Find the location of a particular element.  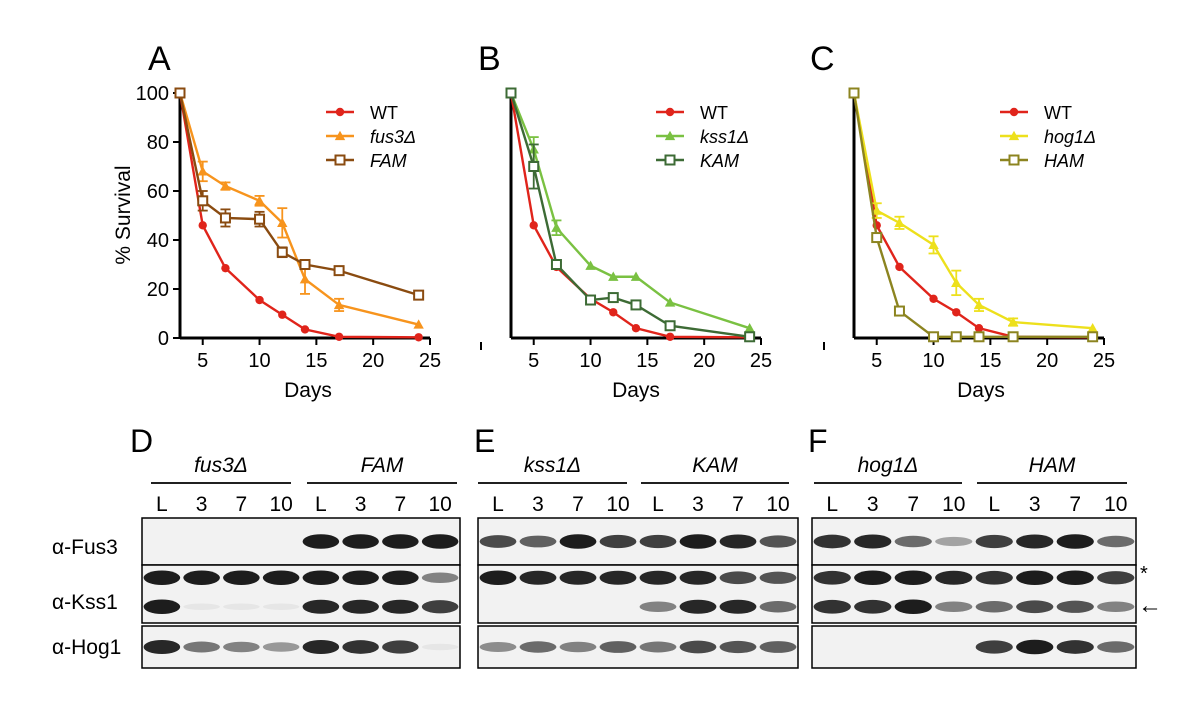

row-label-hog1: α-Hog1 is located at coordinates (86, 647).